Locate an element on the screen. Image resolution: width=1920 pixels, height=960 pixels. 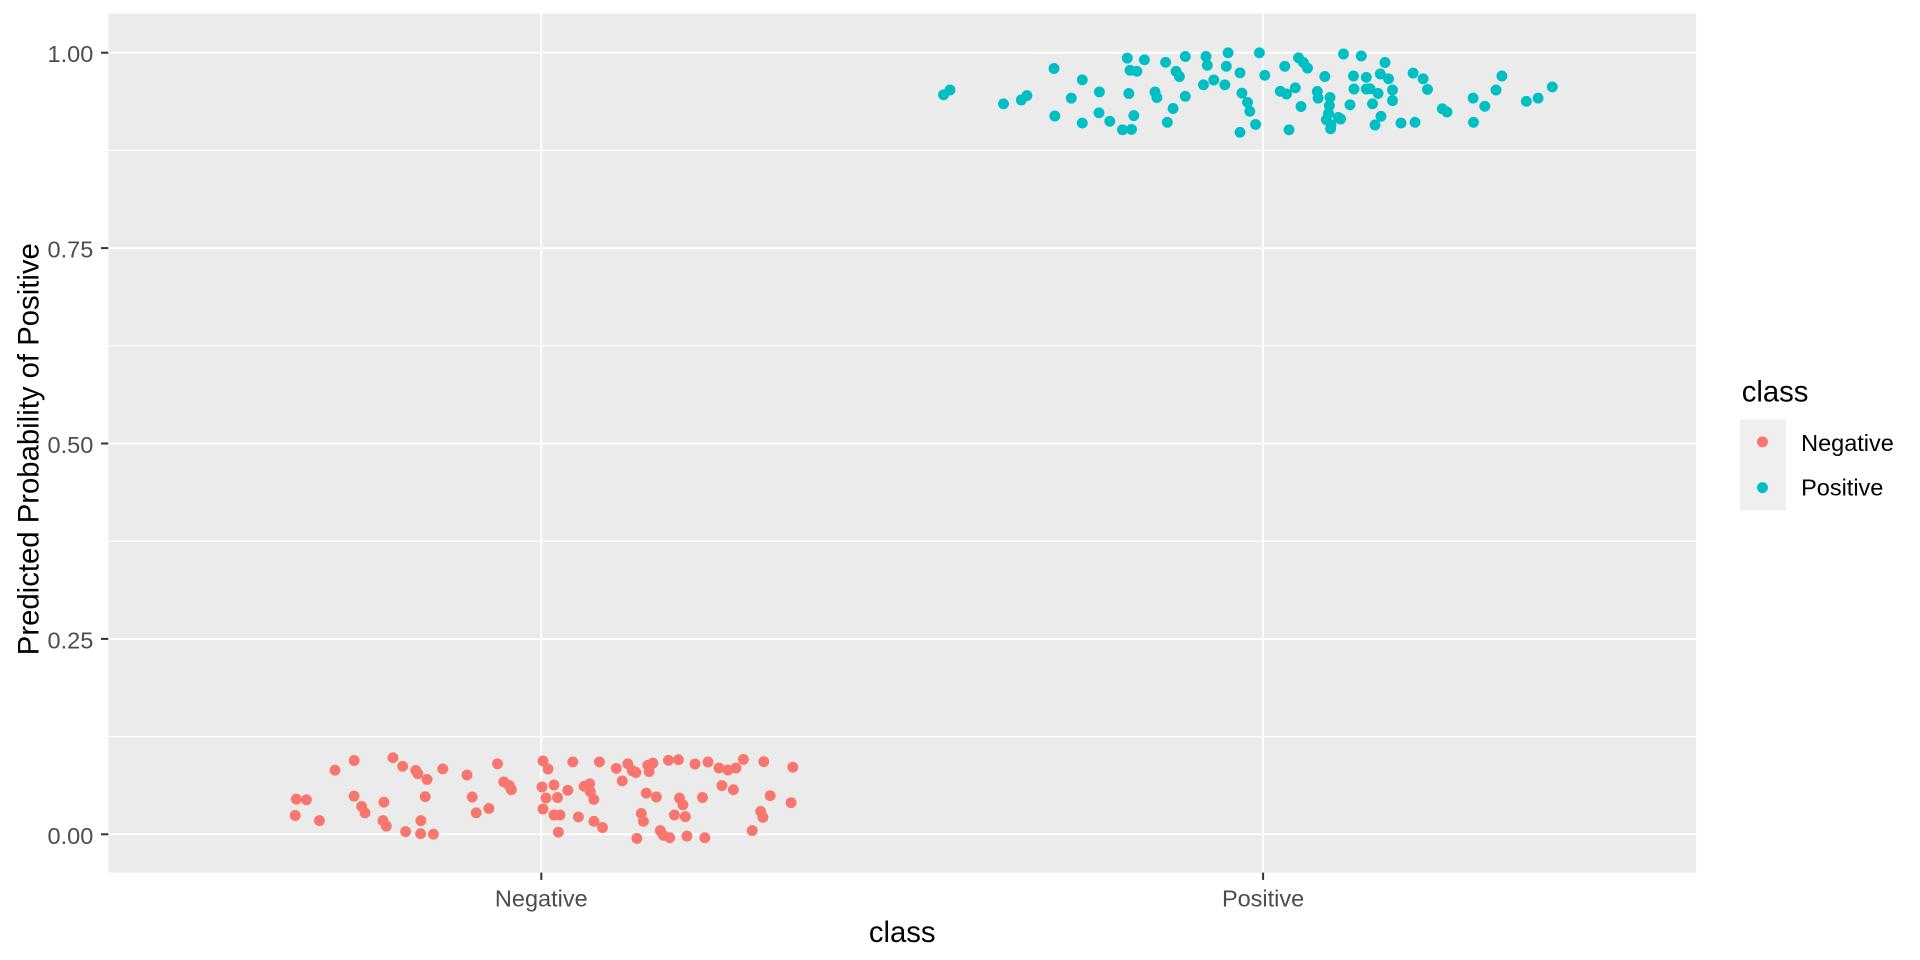
svg-text: 1.00 is located at coordinates (71, 54).